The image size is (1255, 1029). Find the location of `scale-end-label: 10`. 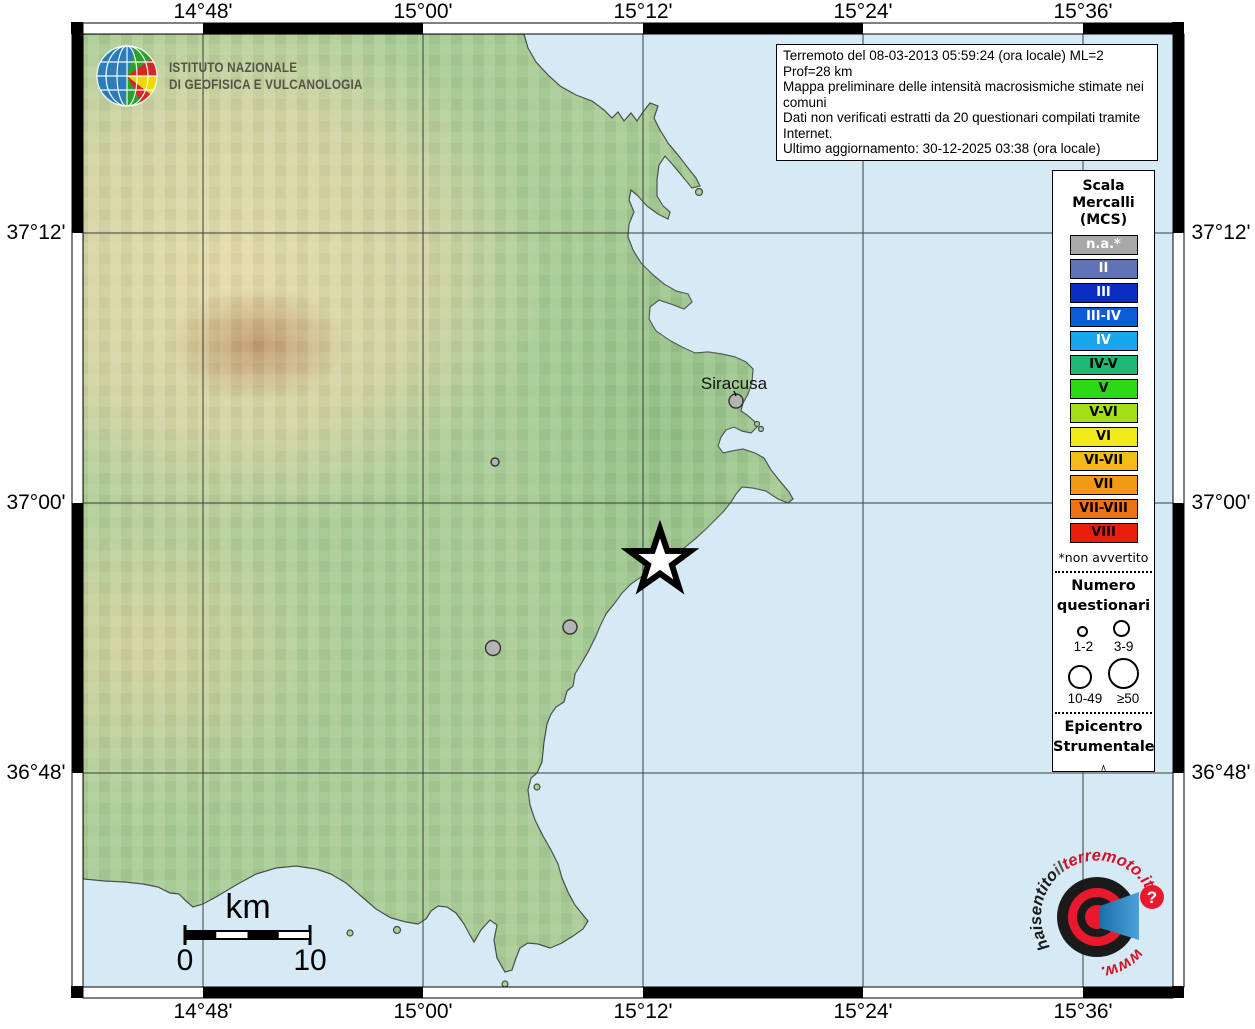

scale-end-label: 10 is located at coordinates (309, 960).